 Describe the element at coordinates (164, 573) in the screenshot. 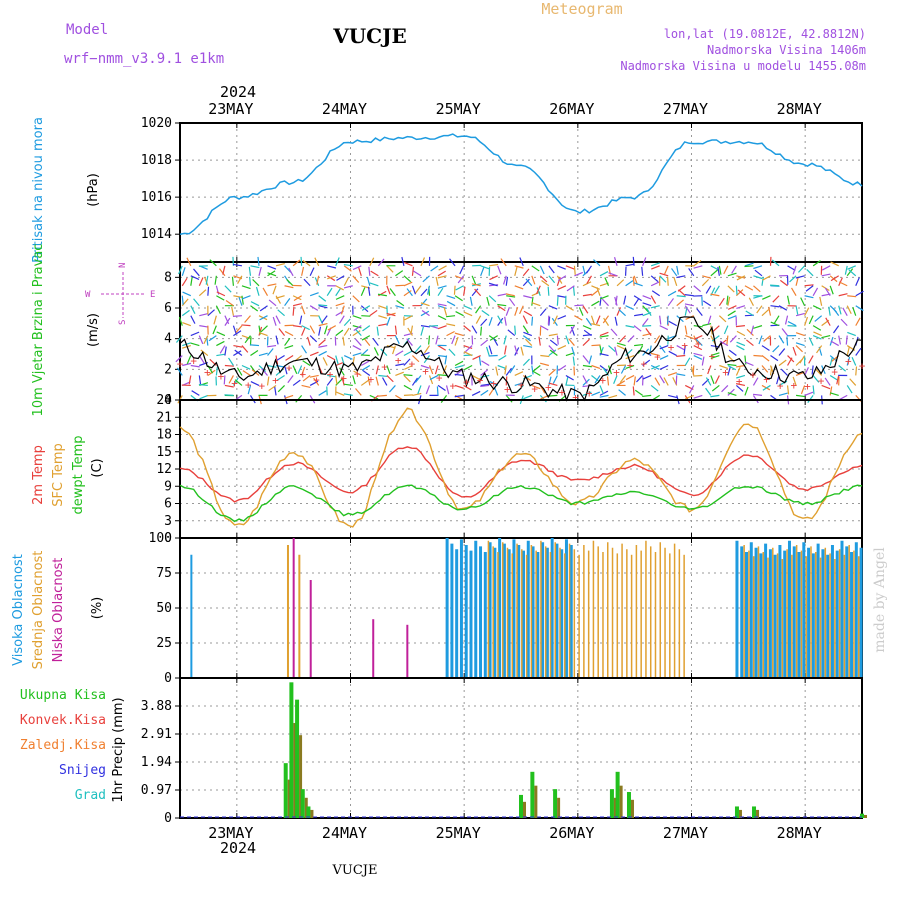

I see `y-tick-label: 75` at that location.